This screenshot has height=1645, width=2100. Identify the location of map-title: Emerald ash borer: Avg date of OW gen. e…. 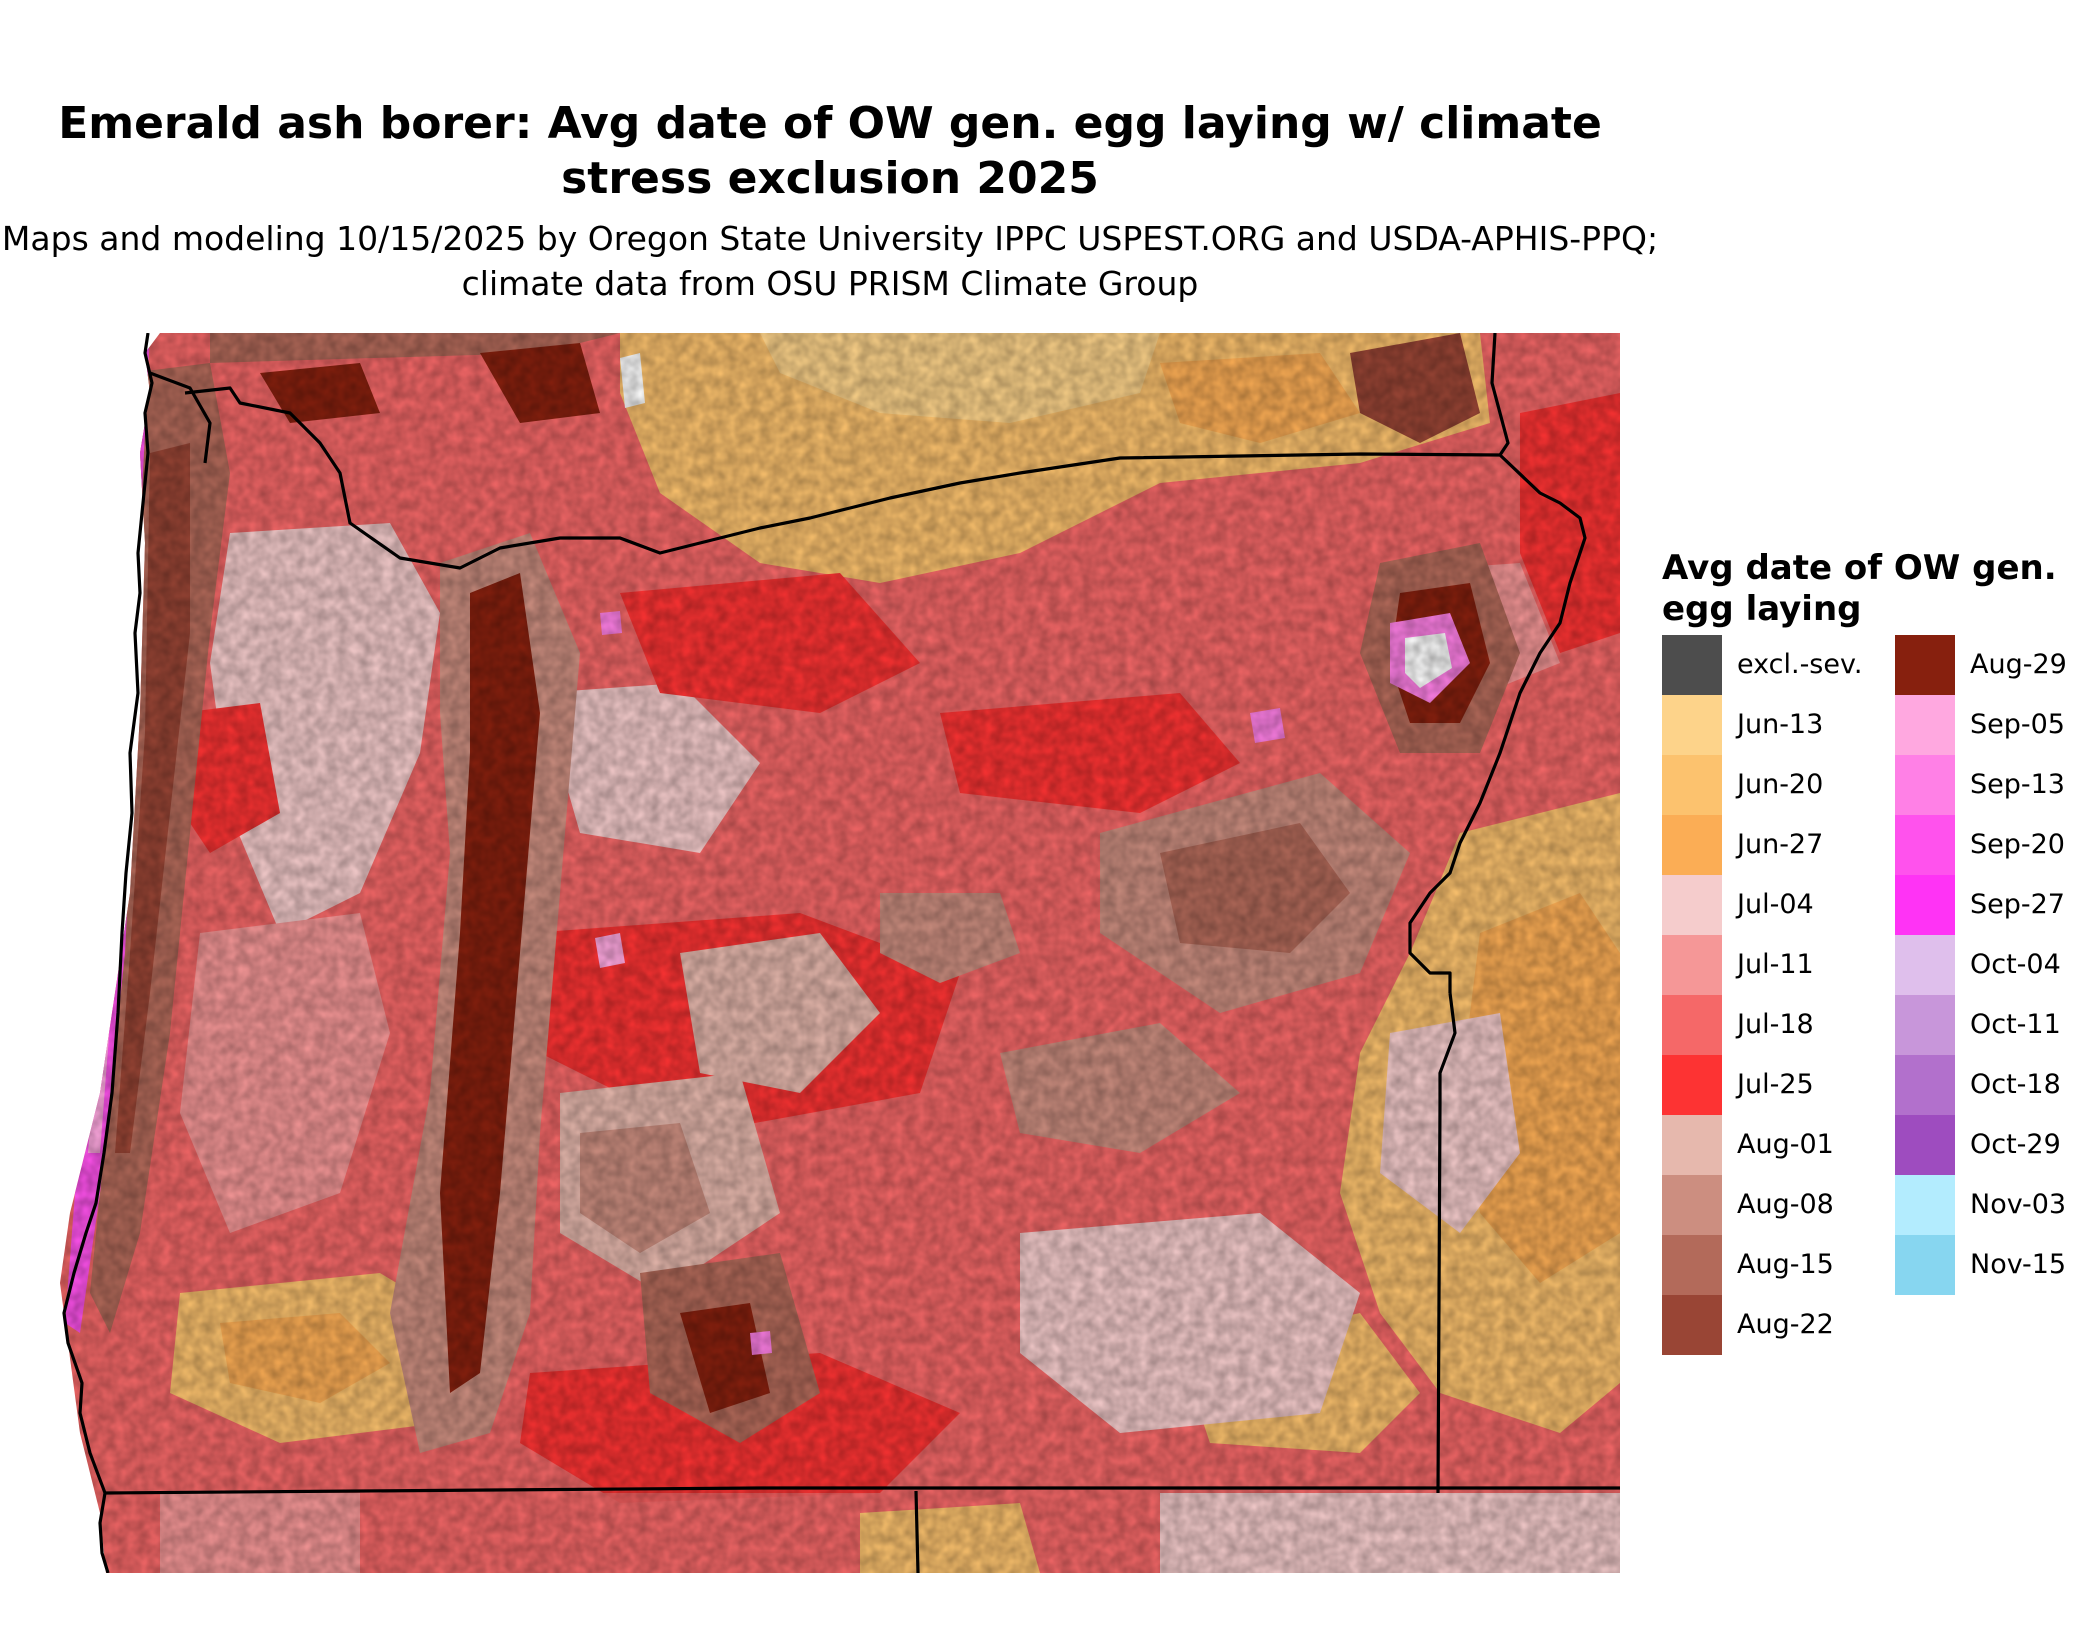
(830, 151).